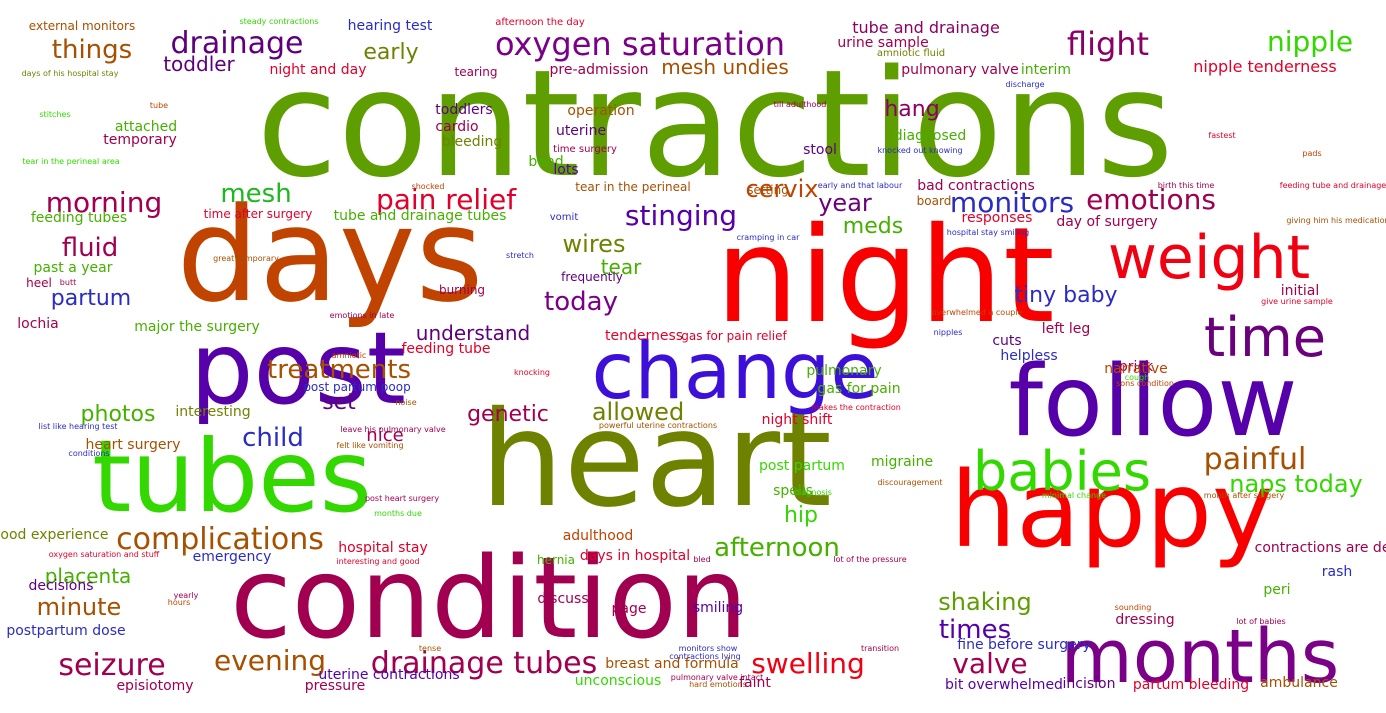 This screenshot has height=713, width=1386. I want to click on word-day-of-surgery: day of surgery, so click(1107, 222).